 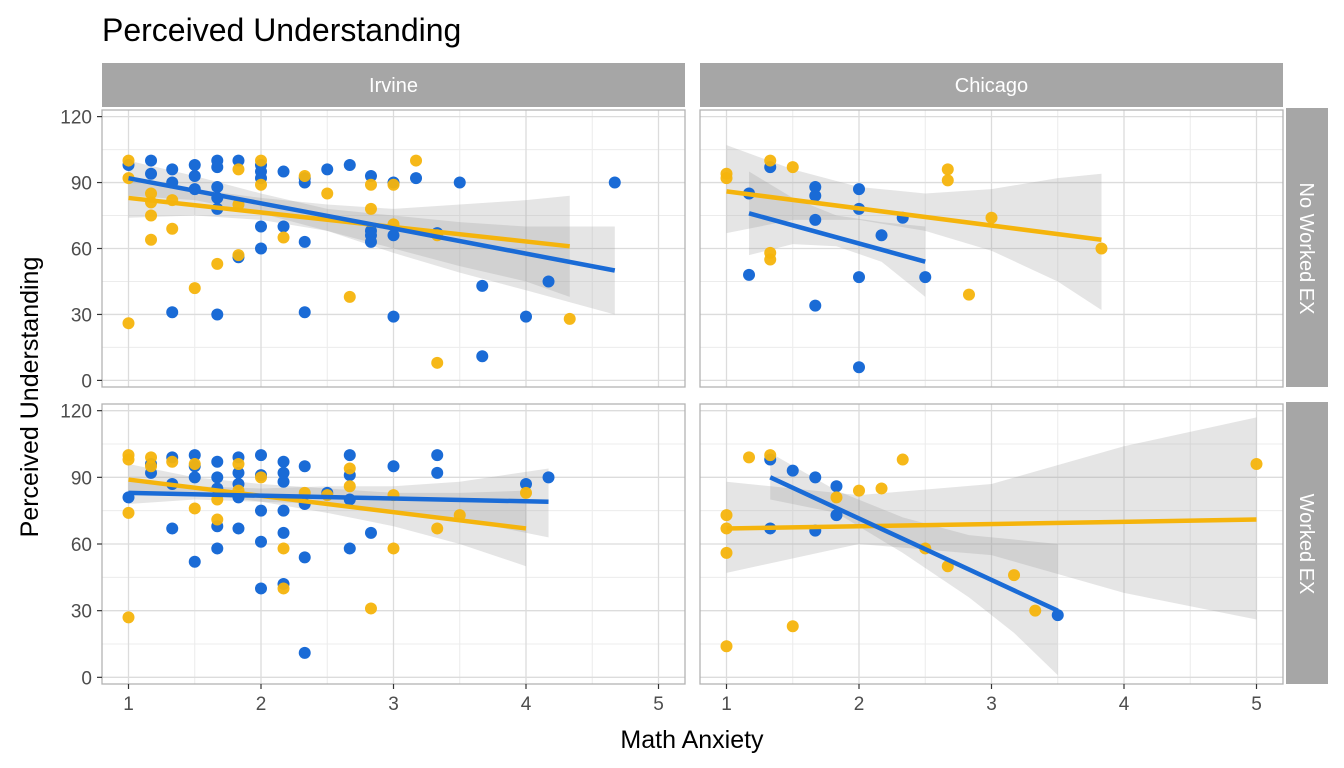 I want to click on y-axis-title: Perceived Understanding, so click(x=30, y=397).